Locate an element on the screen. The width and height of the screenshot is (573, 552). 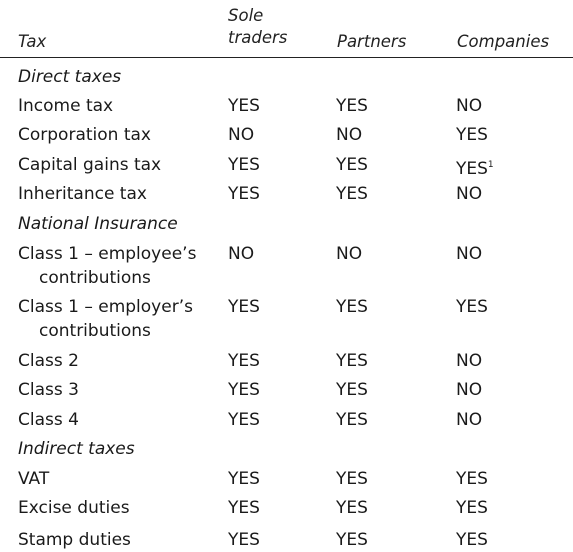
section-label: Indirect taxes is located at coordinates (76, 449).